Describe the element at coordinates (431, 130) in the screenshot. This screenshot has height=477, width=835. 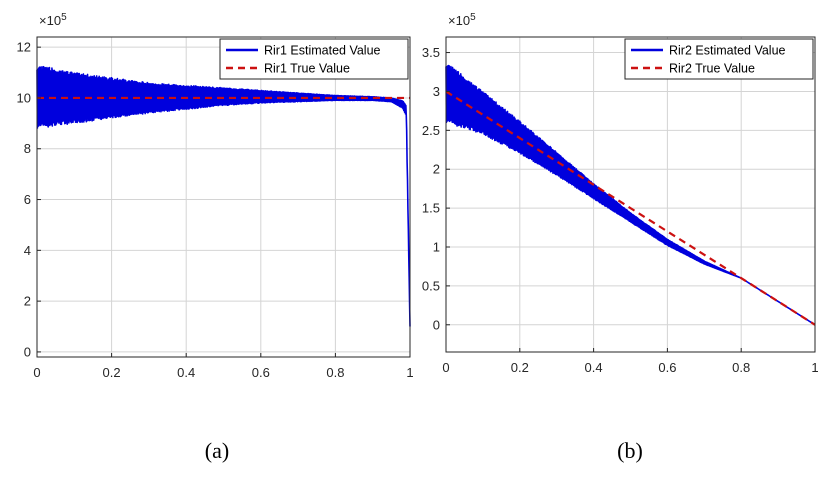
I see `y-tick-label-5: 2.5` at that location.